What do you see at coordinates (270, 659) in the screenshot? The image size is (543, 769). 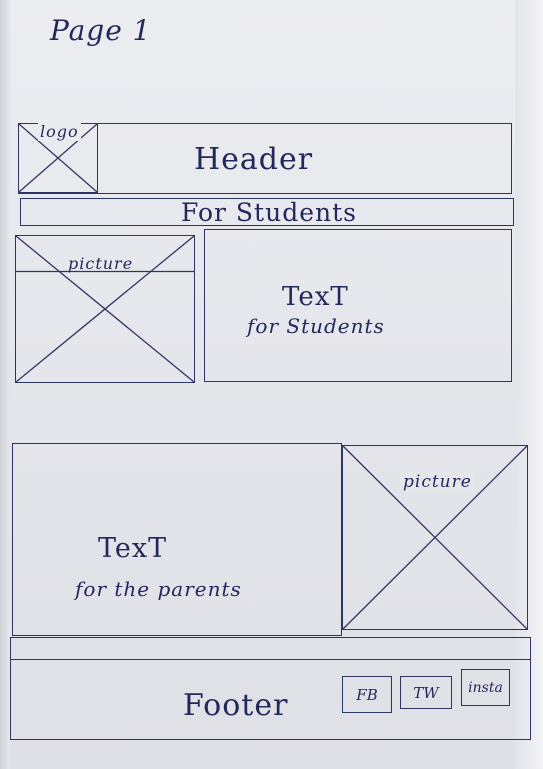 I see `footer-inner-line` at bounding box center [270, 659].